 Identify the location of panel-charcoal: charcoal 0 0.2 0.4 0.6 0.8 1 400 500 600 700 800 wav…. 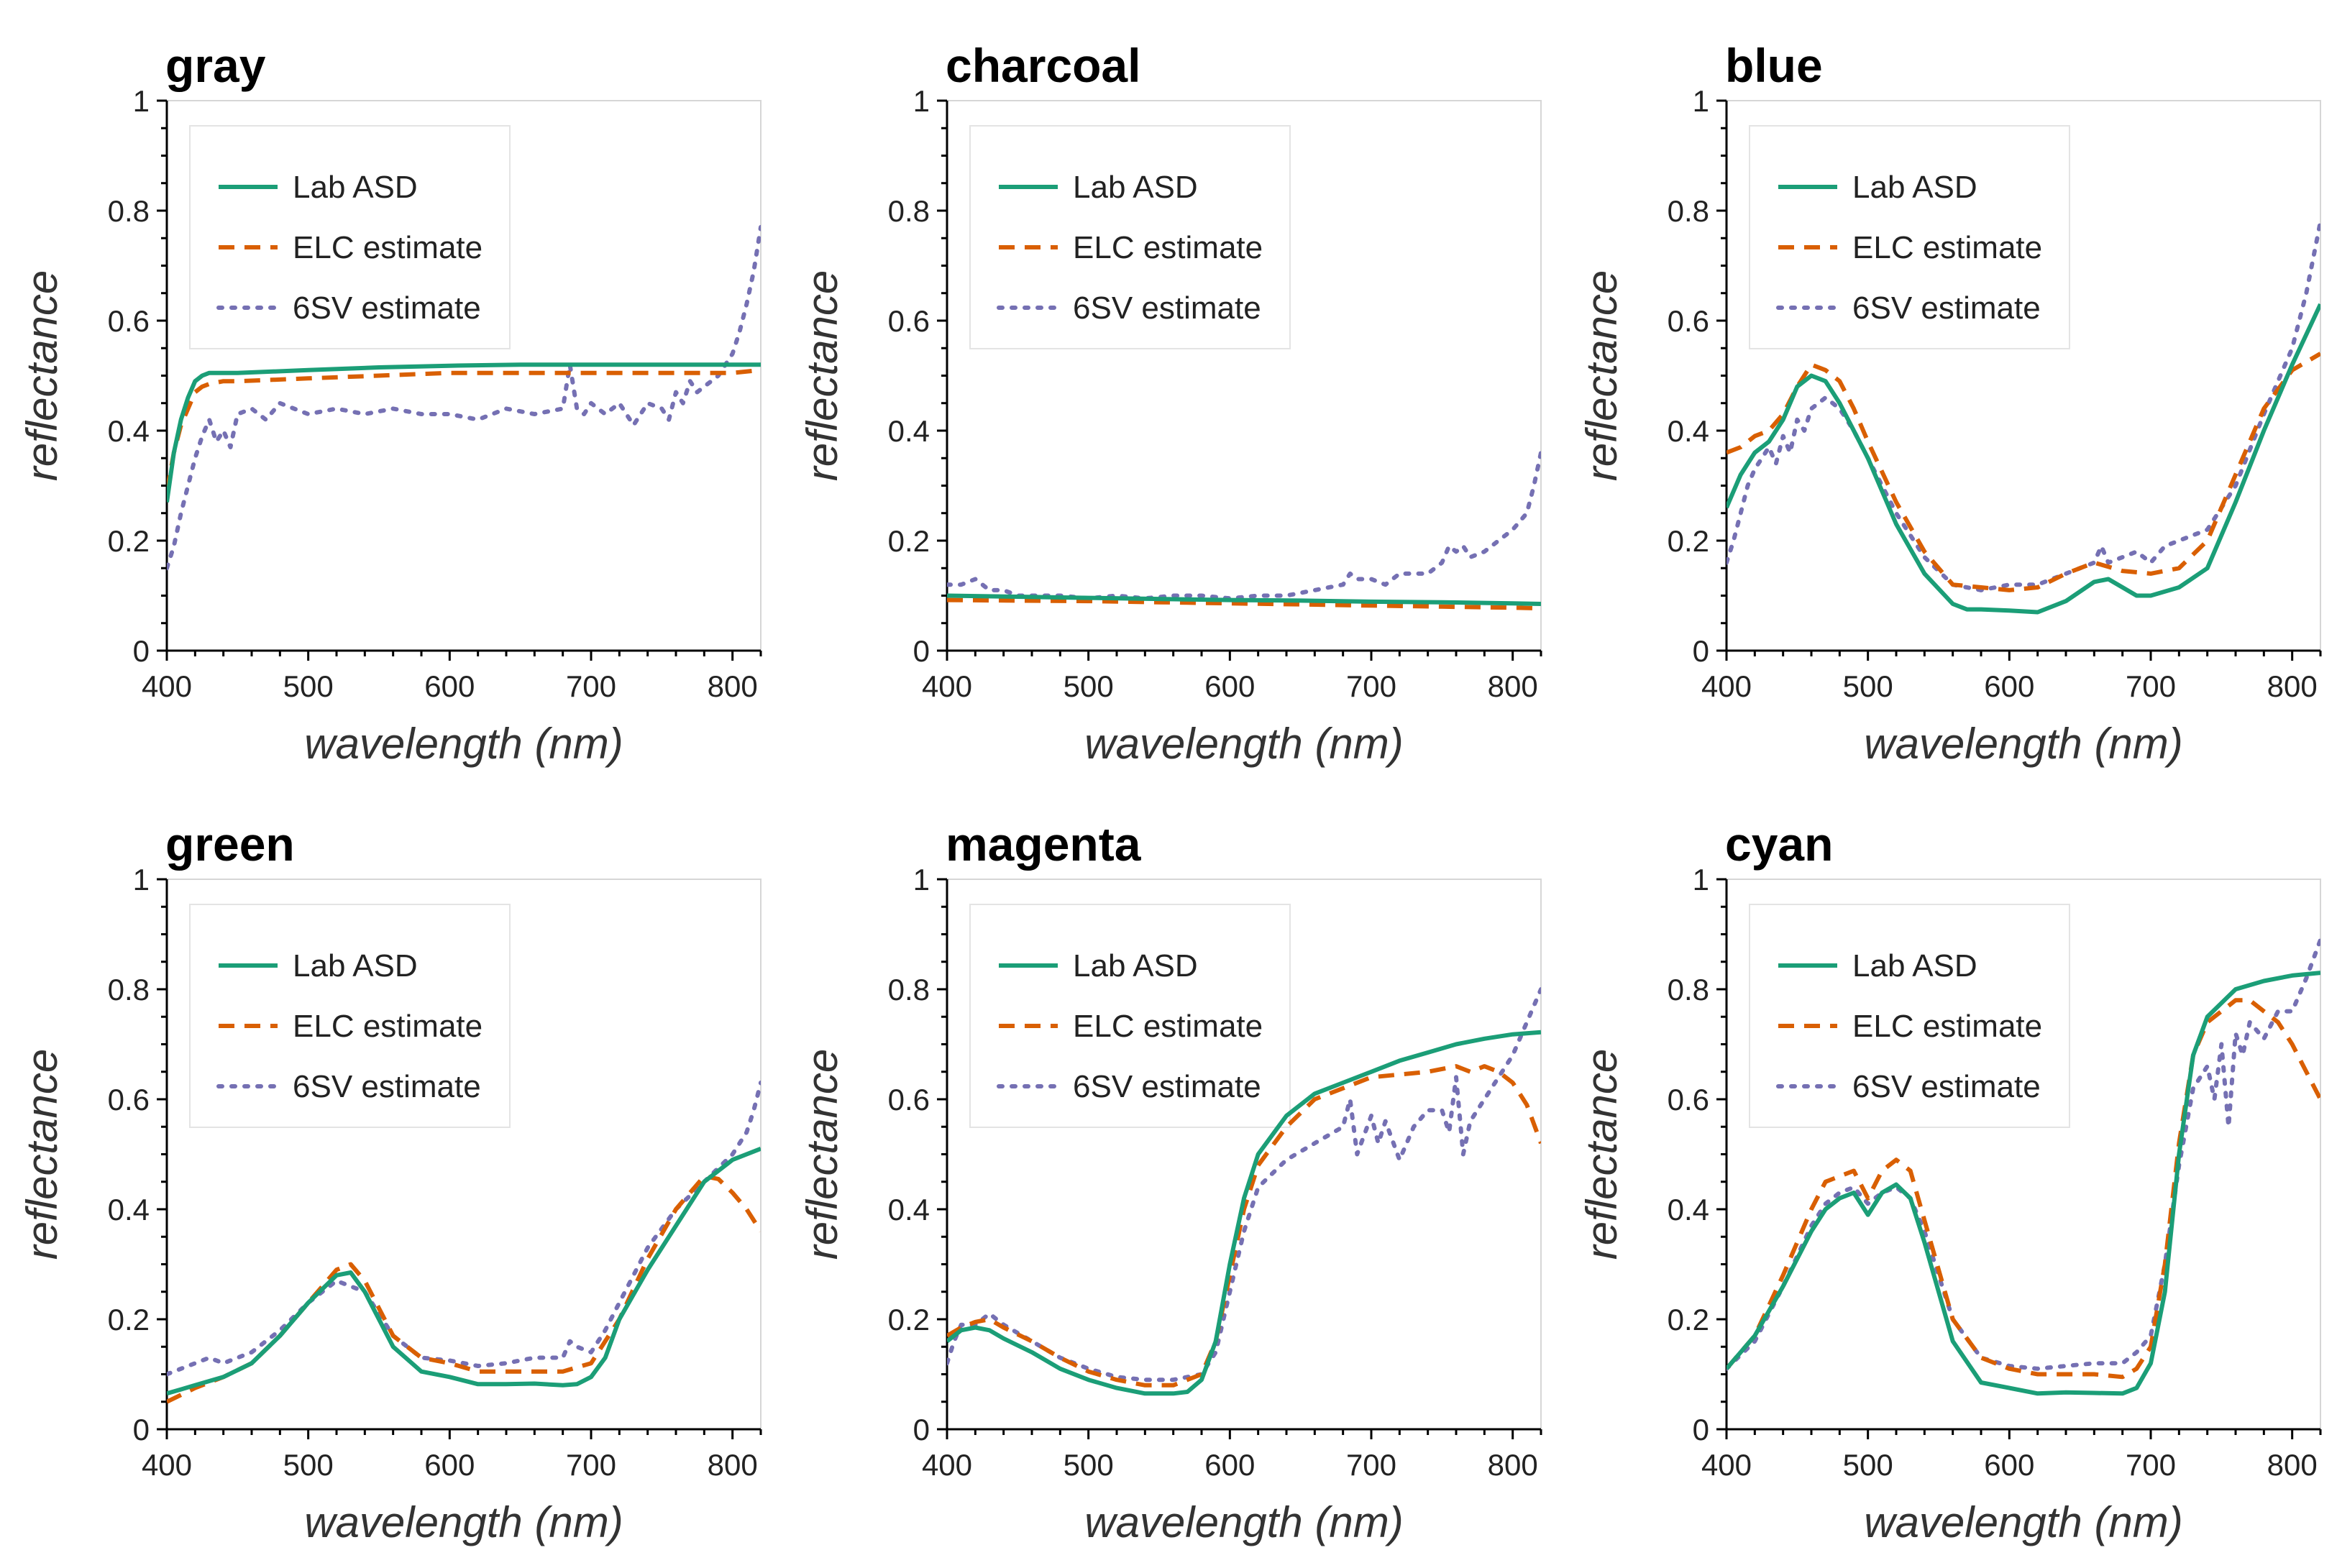
(1170, 403).